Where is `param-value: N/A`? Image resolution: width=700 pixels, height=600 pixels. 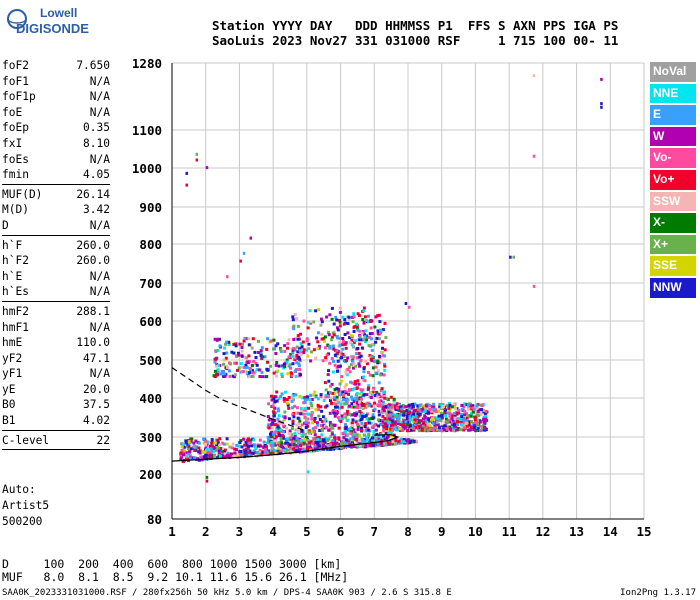 param-value: N/A is located at coordinates (99, 327).